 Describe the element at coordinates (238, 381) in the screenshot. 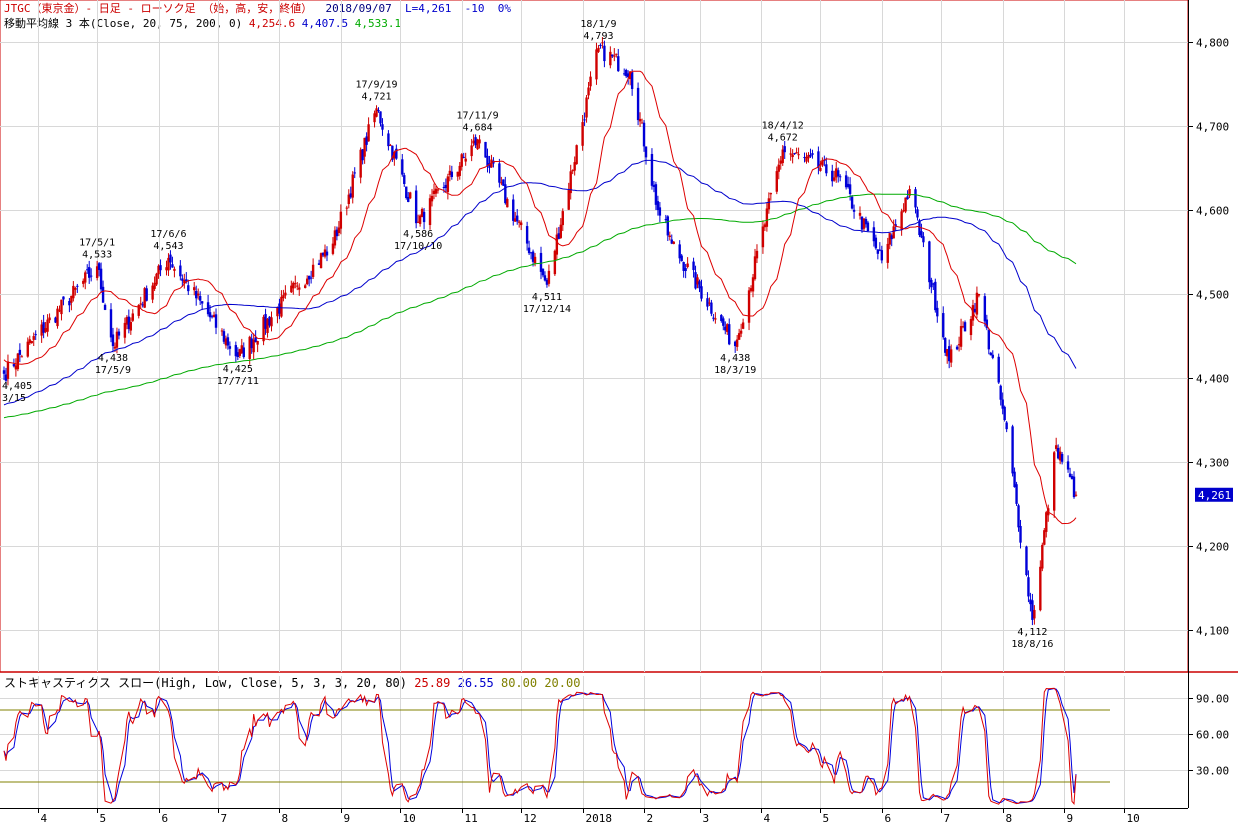

I see `trough-date-label: 17/7/11` at that location.